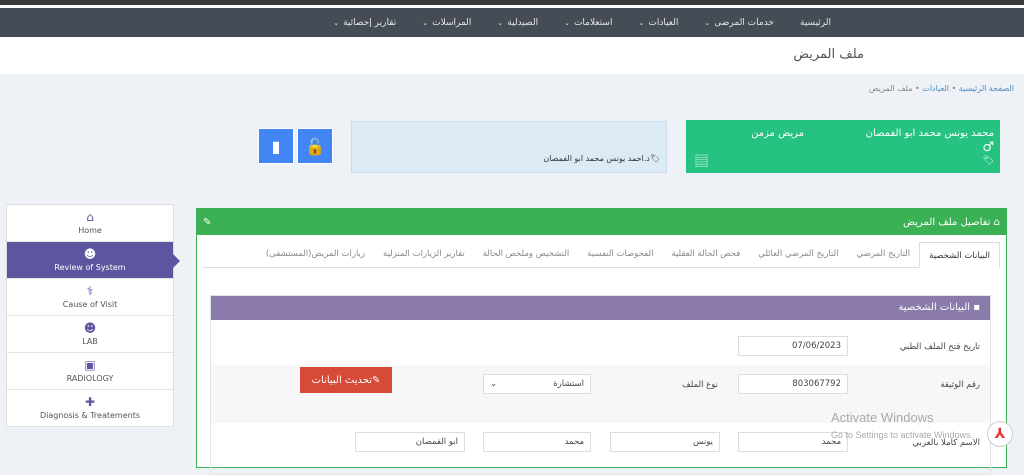  I want to click on sidebar-item: ☻ Review of System, so click(93, 260).